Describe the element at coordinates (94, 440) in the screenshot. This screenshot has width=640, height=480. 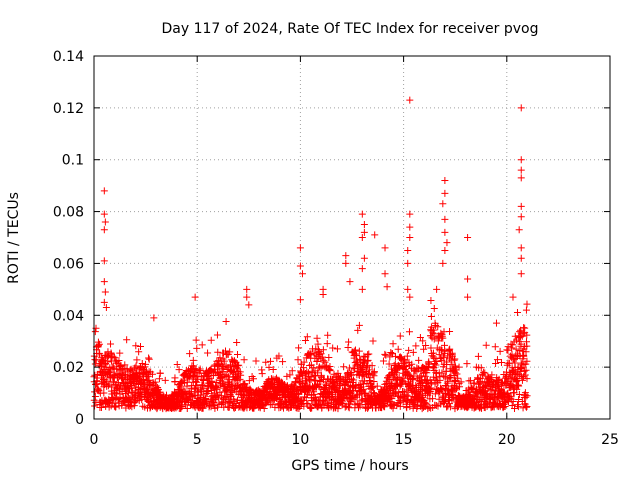
I see `x-tick-label: 0` at that location.